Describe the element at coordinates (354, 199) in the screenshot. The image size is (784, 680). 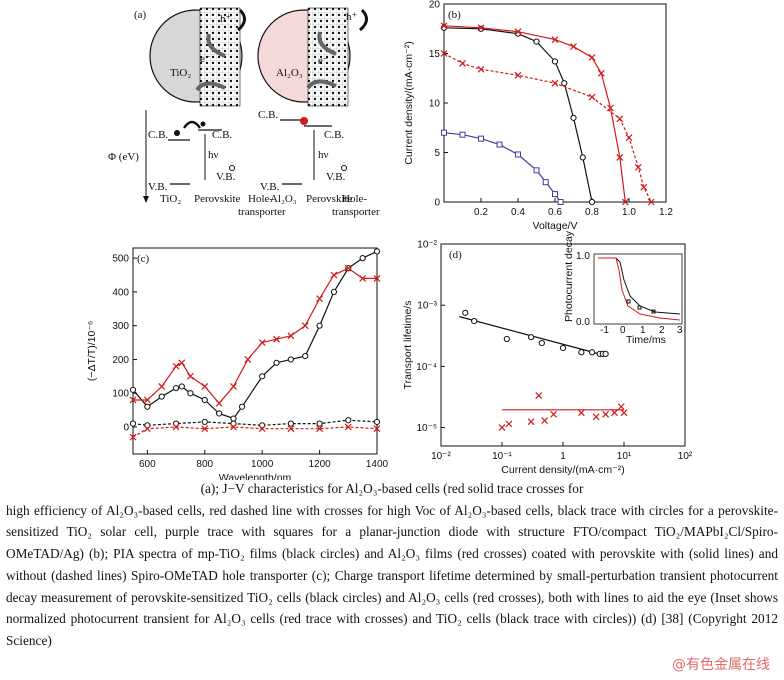
I see `hole-label-1-al2o3: Hole-` at that location.